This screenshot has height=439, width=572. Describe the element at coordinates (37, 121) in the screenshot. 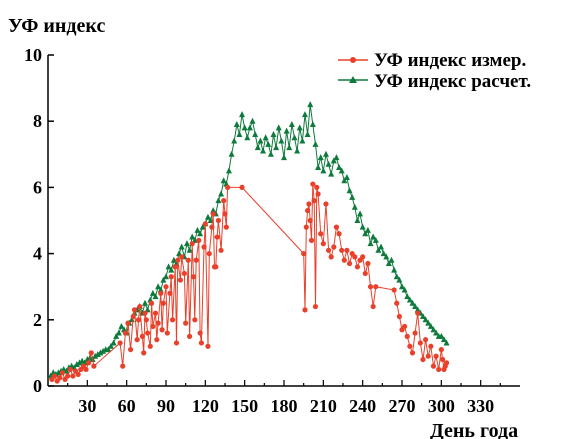

I see `y-tick-label: 8` at that location.